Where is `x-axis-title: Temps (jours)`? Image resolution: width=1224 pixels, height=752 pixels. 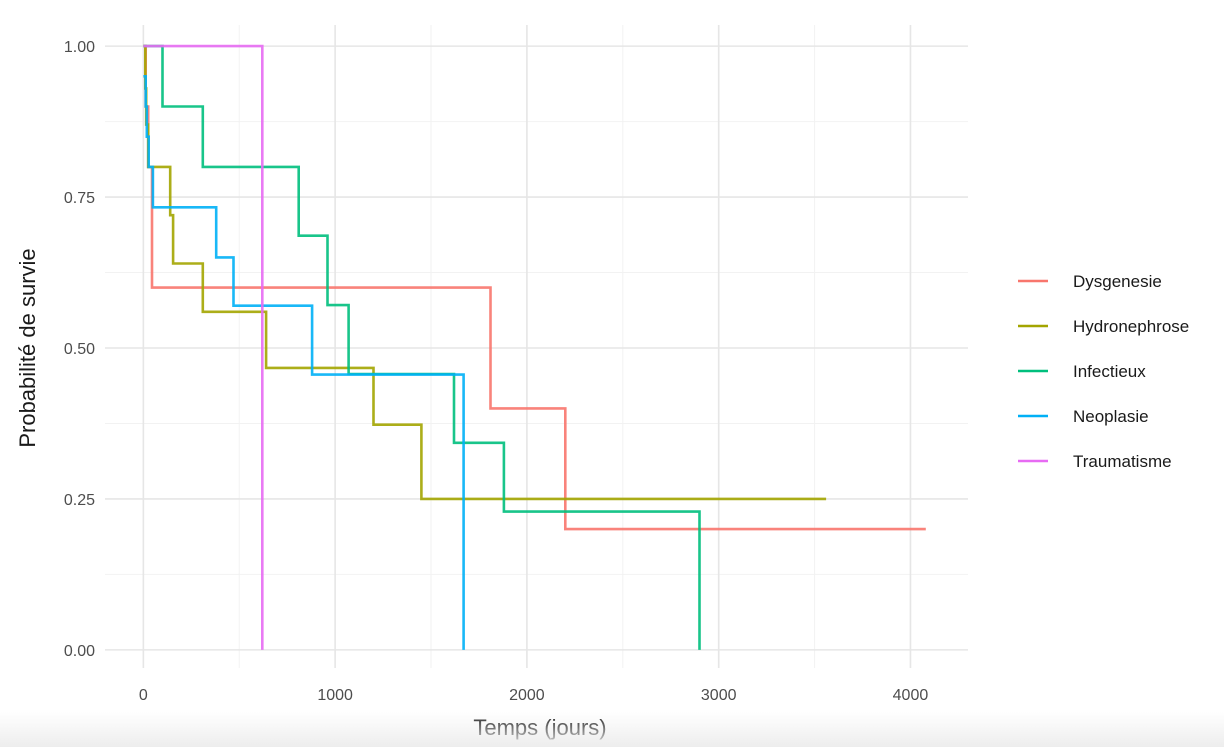
x-axis-title: Temps (jours) is located at coordinates (539, 727).